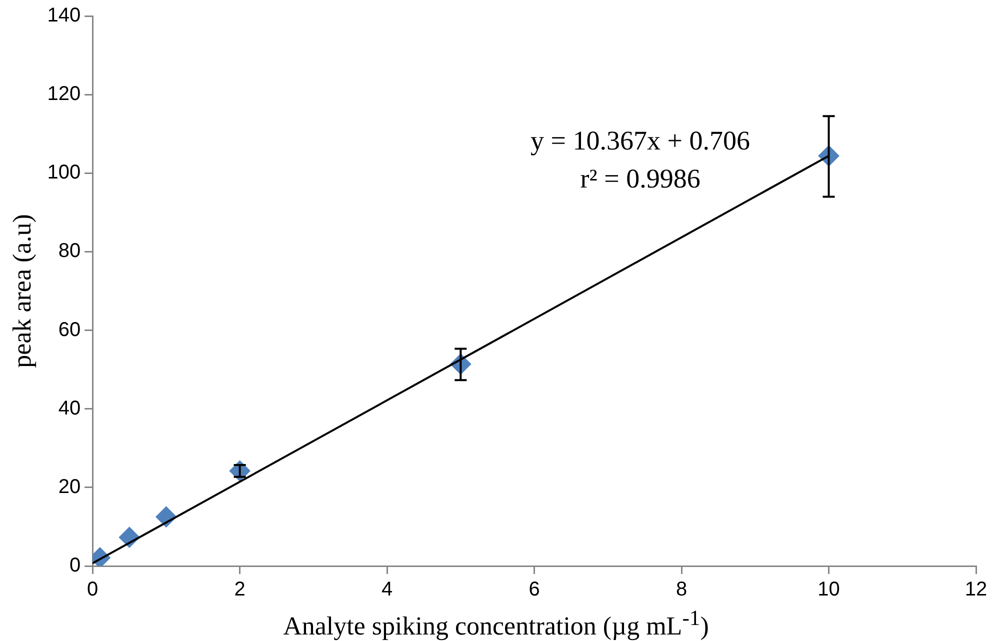 This screenshot has width=992, height=641. Describe the element at coordinates (21, 291) in the screenshot. I see `y-axis-title: peak area (a.u)` at that location.